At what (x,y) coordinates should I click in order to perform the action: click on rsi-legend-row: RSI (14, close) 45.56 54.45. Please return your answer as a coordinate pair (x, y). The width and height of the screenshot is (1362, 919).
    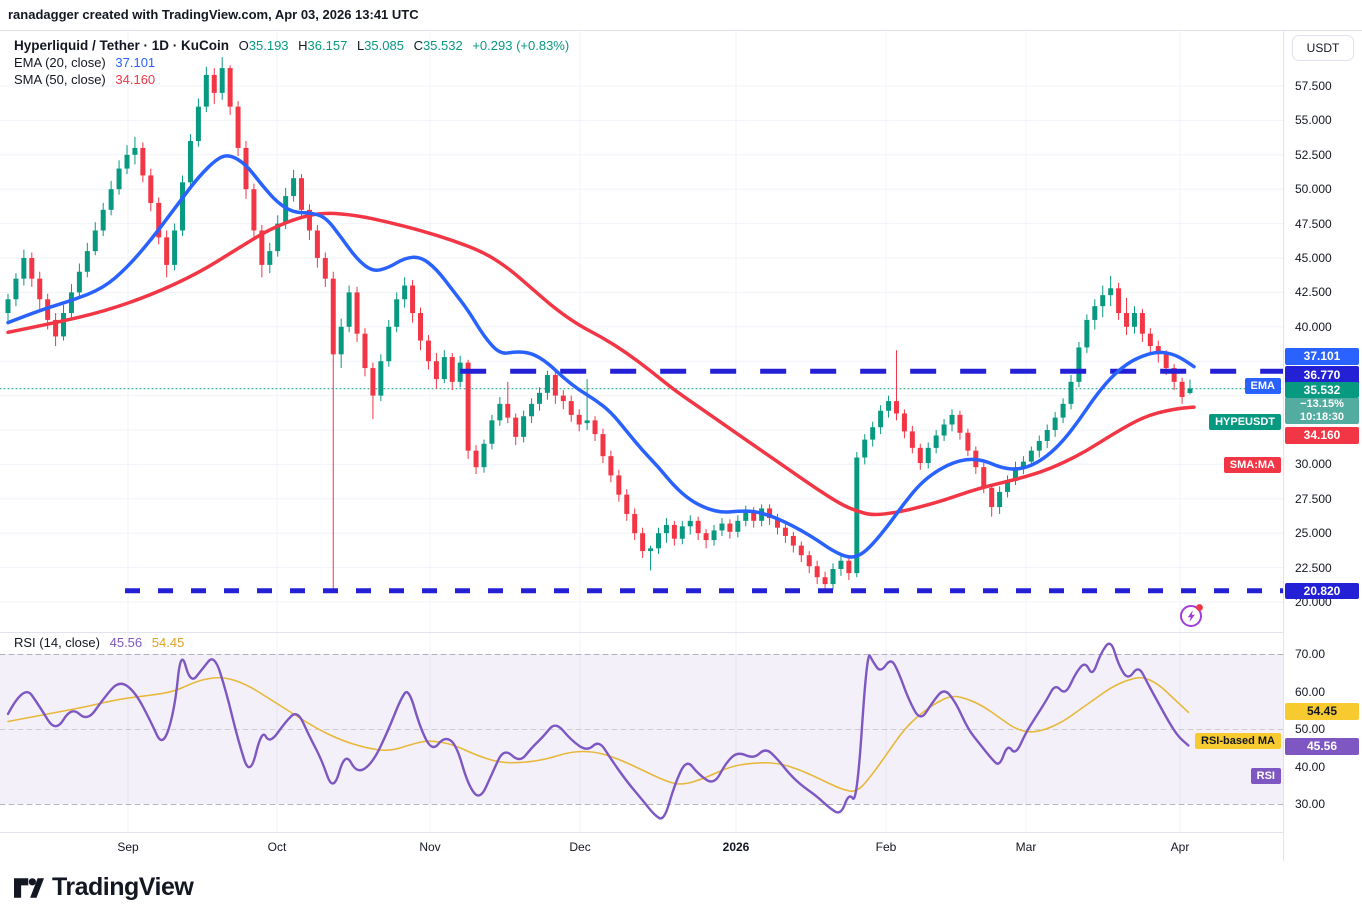
    Looking at the image, I should click on (99, 642).